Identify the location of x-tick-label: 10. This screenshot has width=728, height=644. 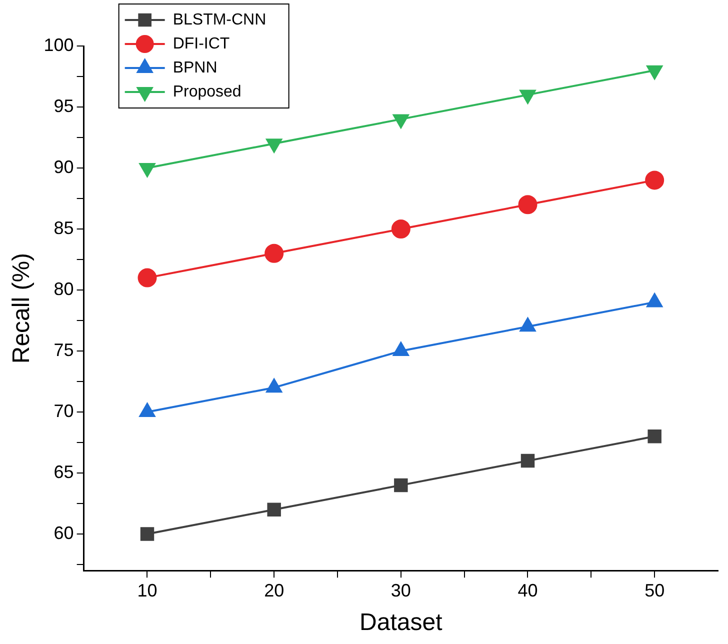
(147, 590).